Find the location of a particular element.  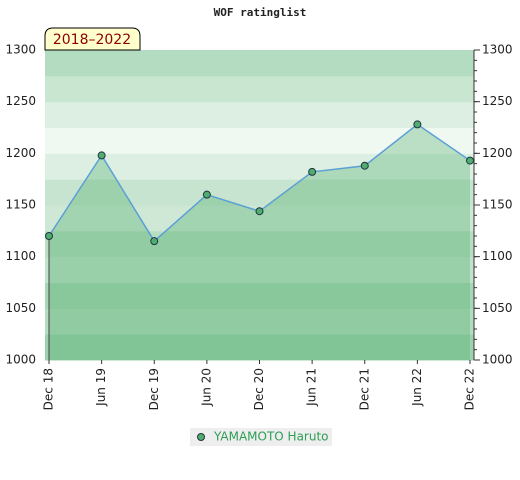

legend-label: YAMAMOTO Haruto is located at coordinates (271, 437).